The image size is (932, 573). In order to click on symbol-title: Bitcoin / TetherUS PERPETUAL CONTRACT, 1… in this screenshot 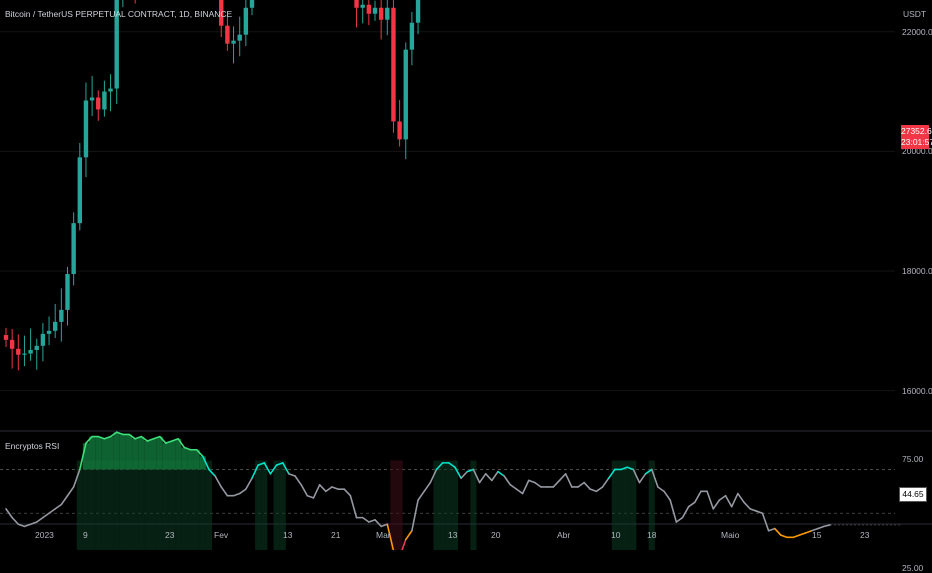, I will do `click(119, 14)`.